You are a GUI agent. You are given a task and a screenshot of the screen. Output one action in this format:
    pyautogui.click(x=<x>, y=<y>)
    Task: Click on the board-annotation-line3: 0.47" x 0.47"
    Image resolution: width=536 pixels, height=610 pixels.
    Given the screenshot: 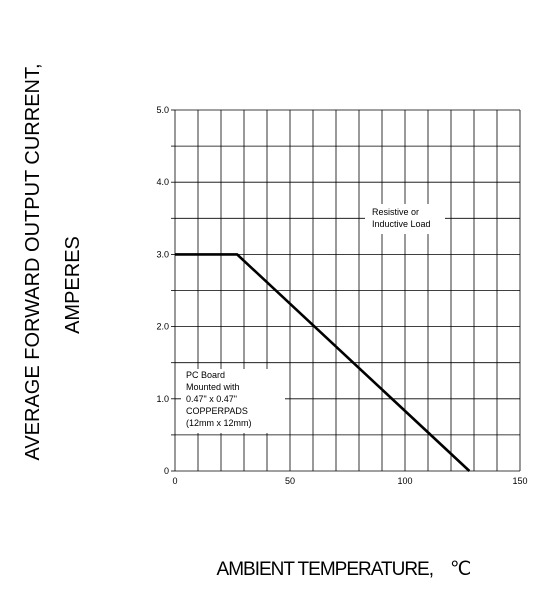 What is the action you would take?
    pyautogui.click(x=211, y=399)
    